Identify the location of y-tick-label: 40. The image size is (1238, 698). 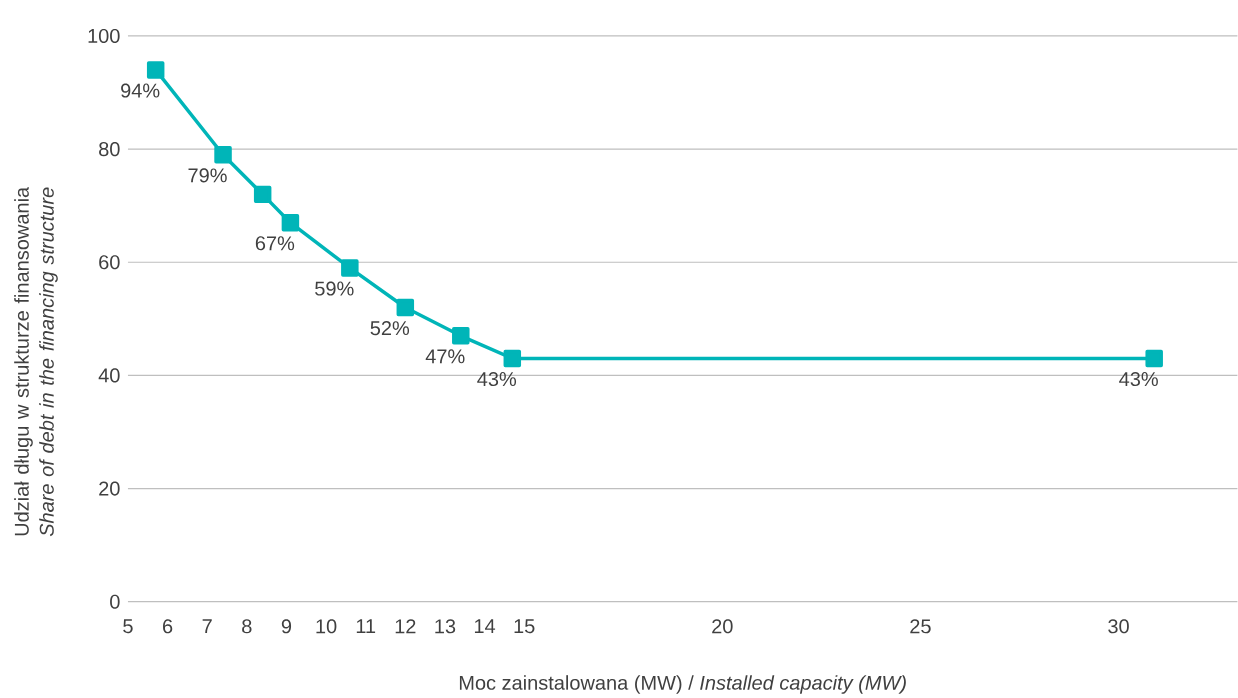
(109, 375).